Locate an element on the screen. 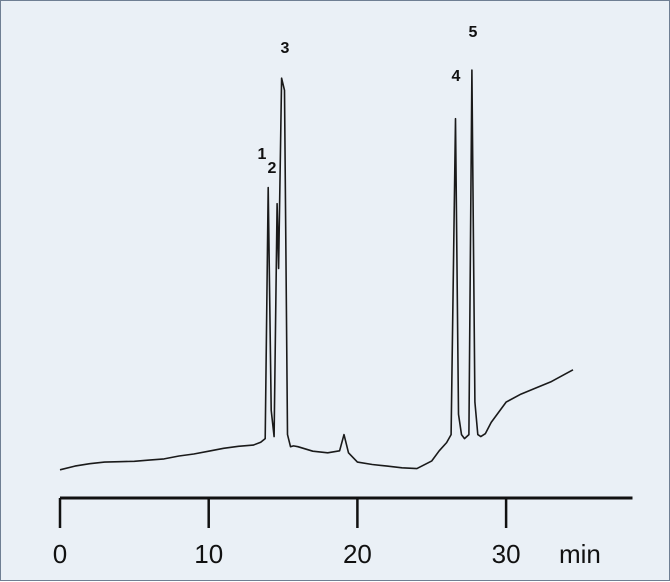 Image resolution: width=670 pixels, height=582 pixels. x-tick-label-0: 0 is located at coordinates (60, 554).